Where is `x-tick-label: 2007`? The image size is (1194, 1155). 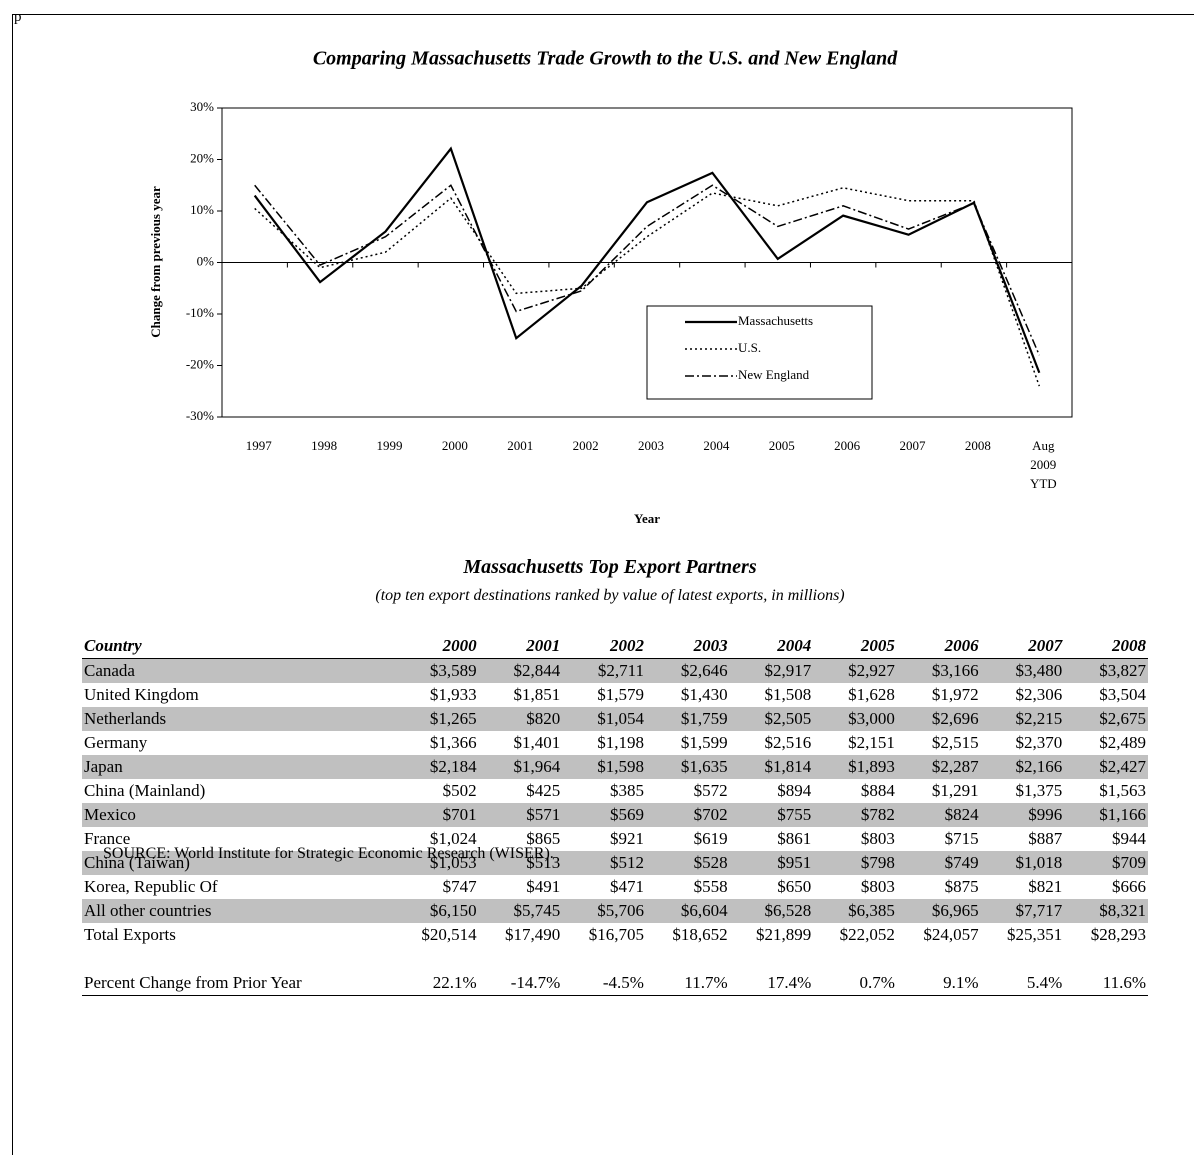 x-tick-label: 2007 is located at coordinates (912, 445).